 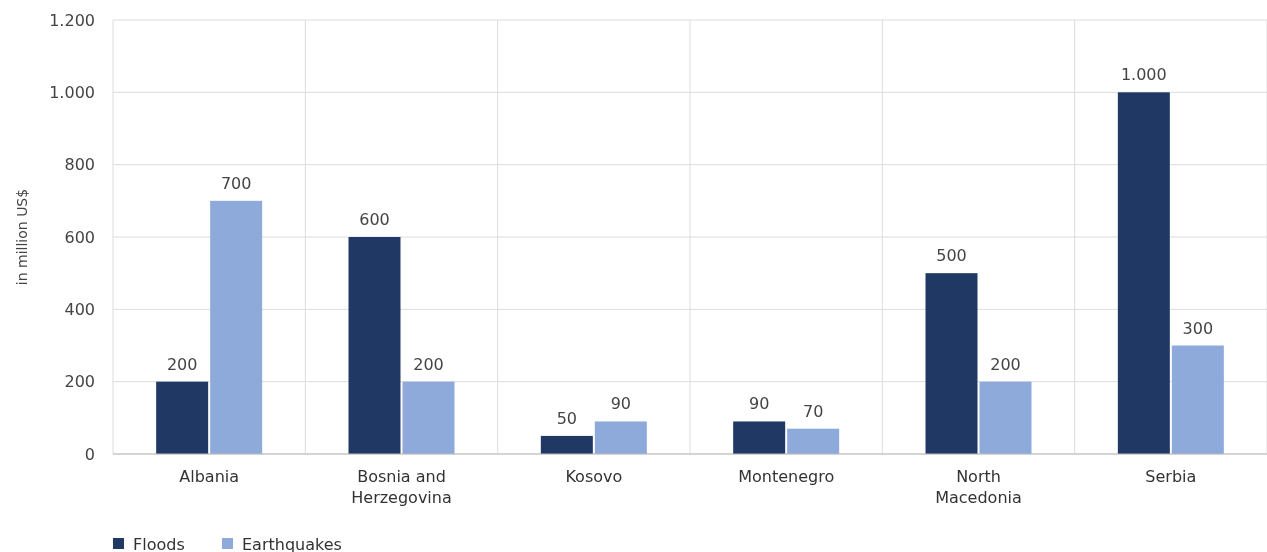 I want to click on y-tick-label: 1.000, so click(x=72, y=92).